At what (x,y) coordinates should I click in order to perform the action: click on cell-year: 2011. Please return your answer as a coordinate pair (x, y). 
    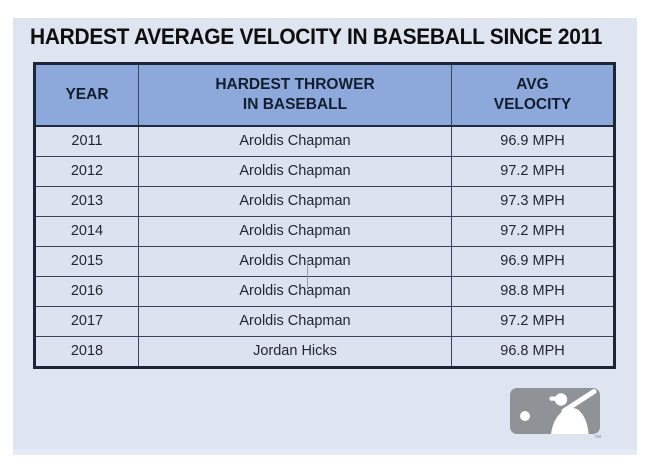
    Looking at the image, I should click on (86, 141).